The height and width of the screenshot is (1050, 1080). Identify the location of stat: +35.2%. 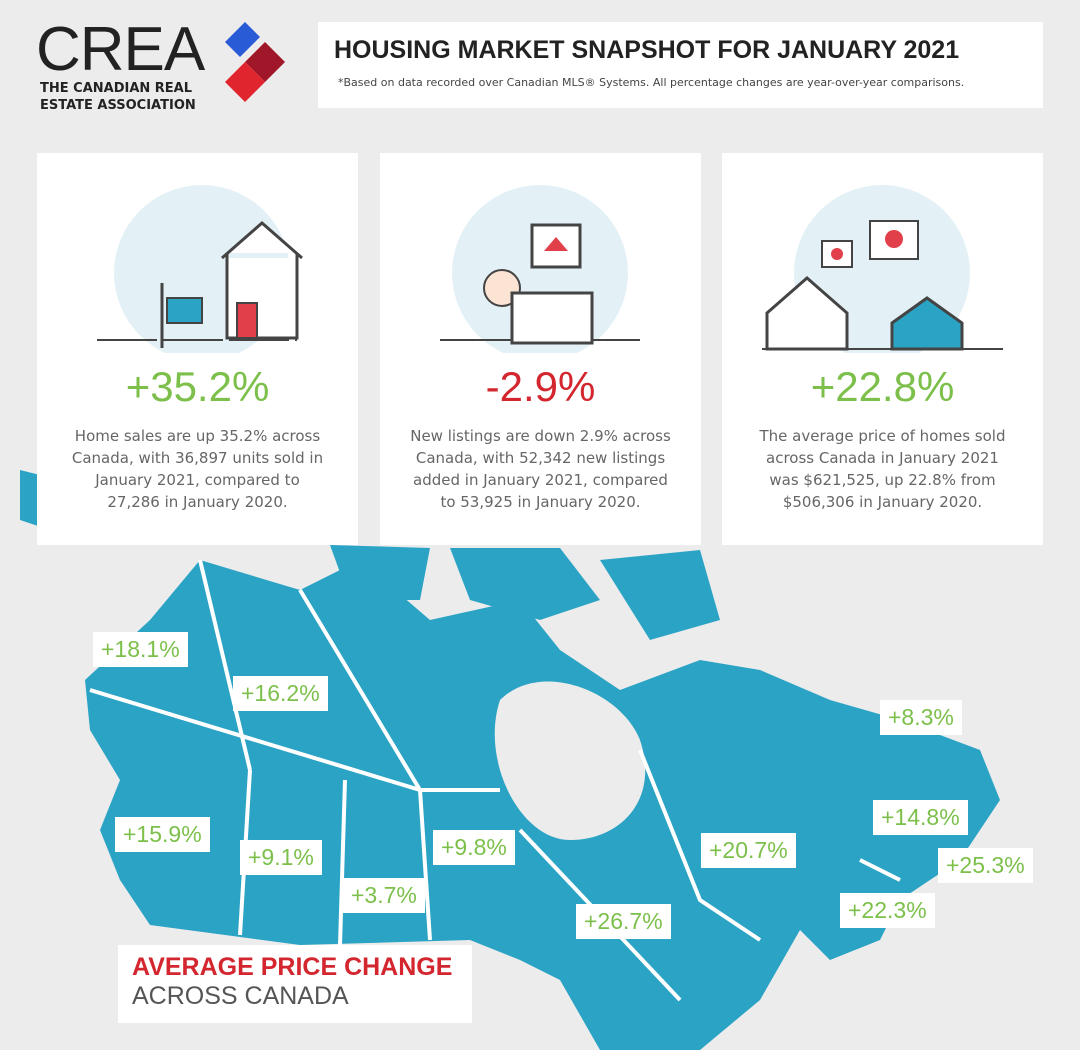
(197, 386).